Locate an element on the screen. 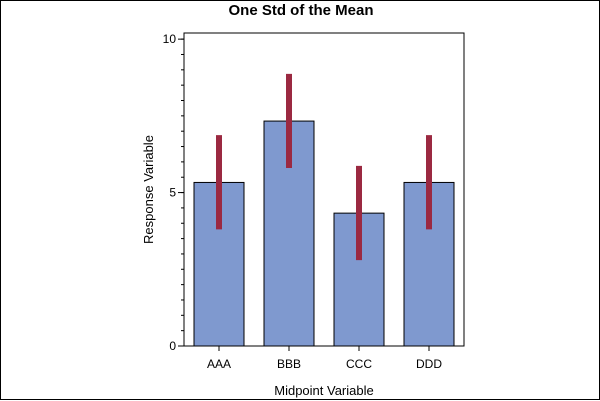 The height and width of the screenshot is (401, 600). y-axis-label: Response Variable is located at coordinates (148, 189).